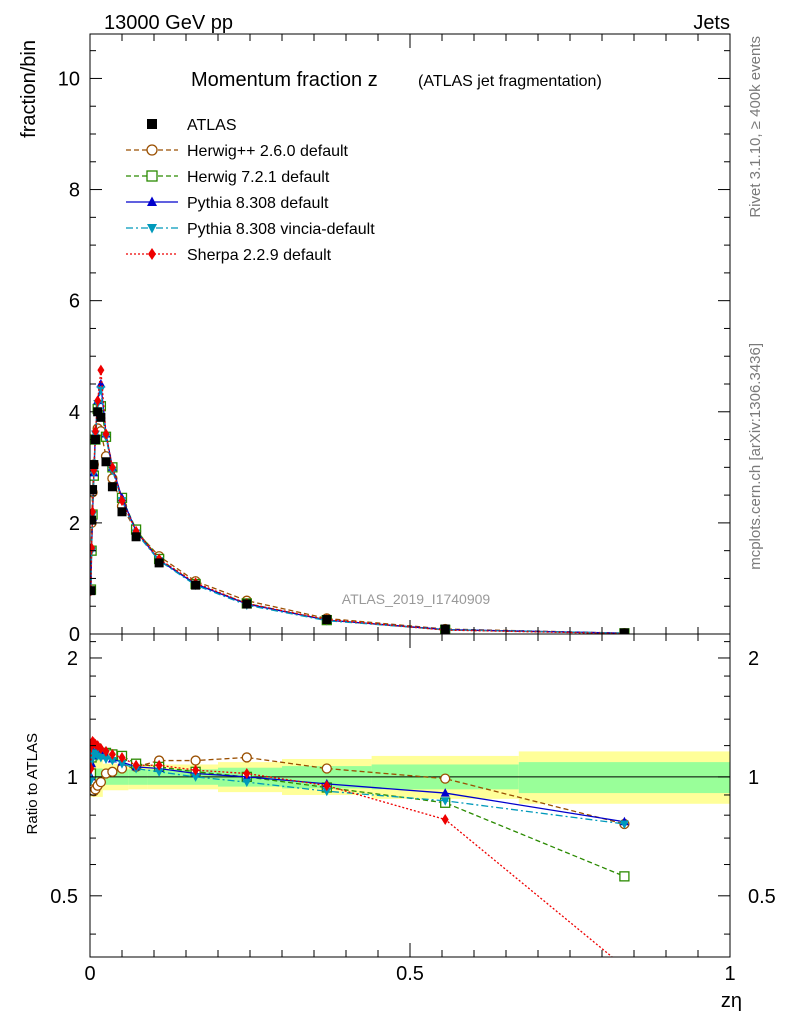 The width and height of the screenshot is (786, 1024). I want to click on legend-label: Pythia 8.308 vincia-default, so click(281, 229).